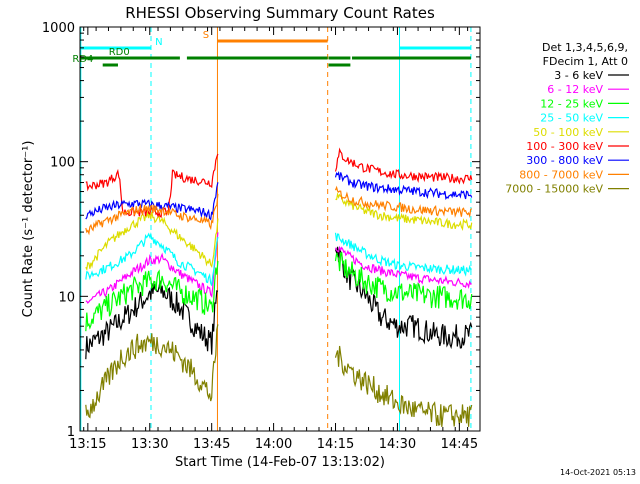 Image resolution: width=640 pixels, height=484 pixels. What do you see at coordinates (87, 444) in the screenshot?
I see `x-tick-label-13-15: 13:15` at bounding box center [87, 444].